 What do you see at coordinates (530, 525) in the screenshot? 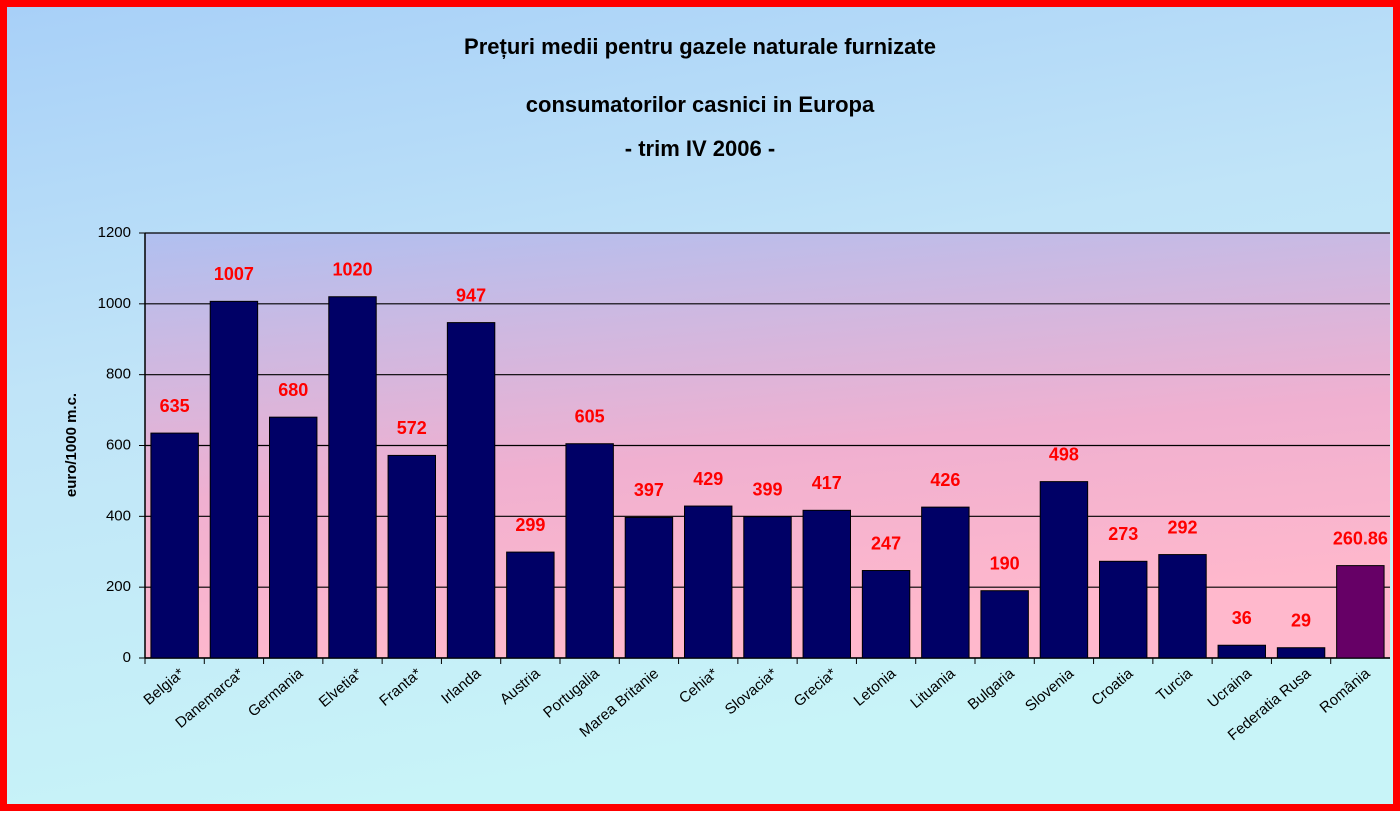
I see `value-label: 299` at bounding box center [530, 525].